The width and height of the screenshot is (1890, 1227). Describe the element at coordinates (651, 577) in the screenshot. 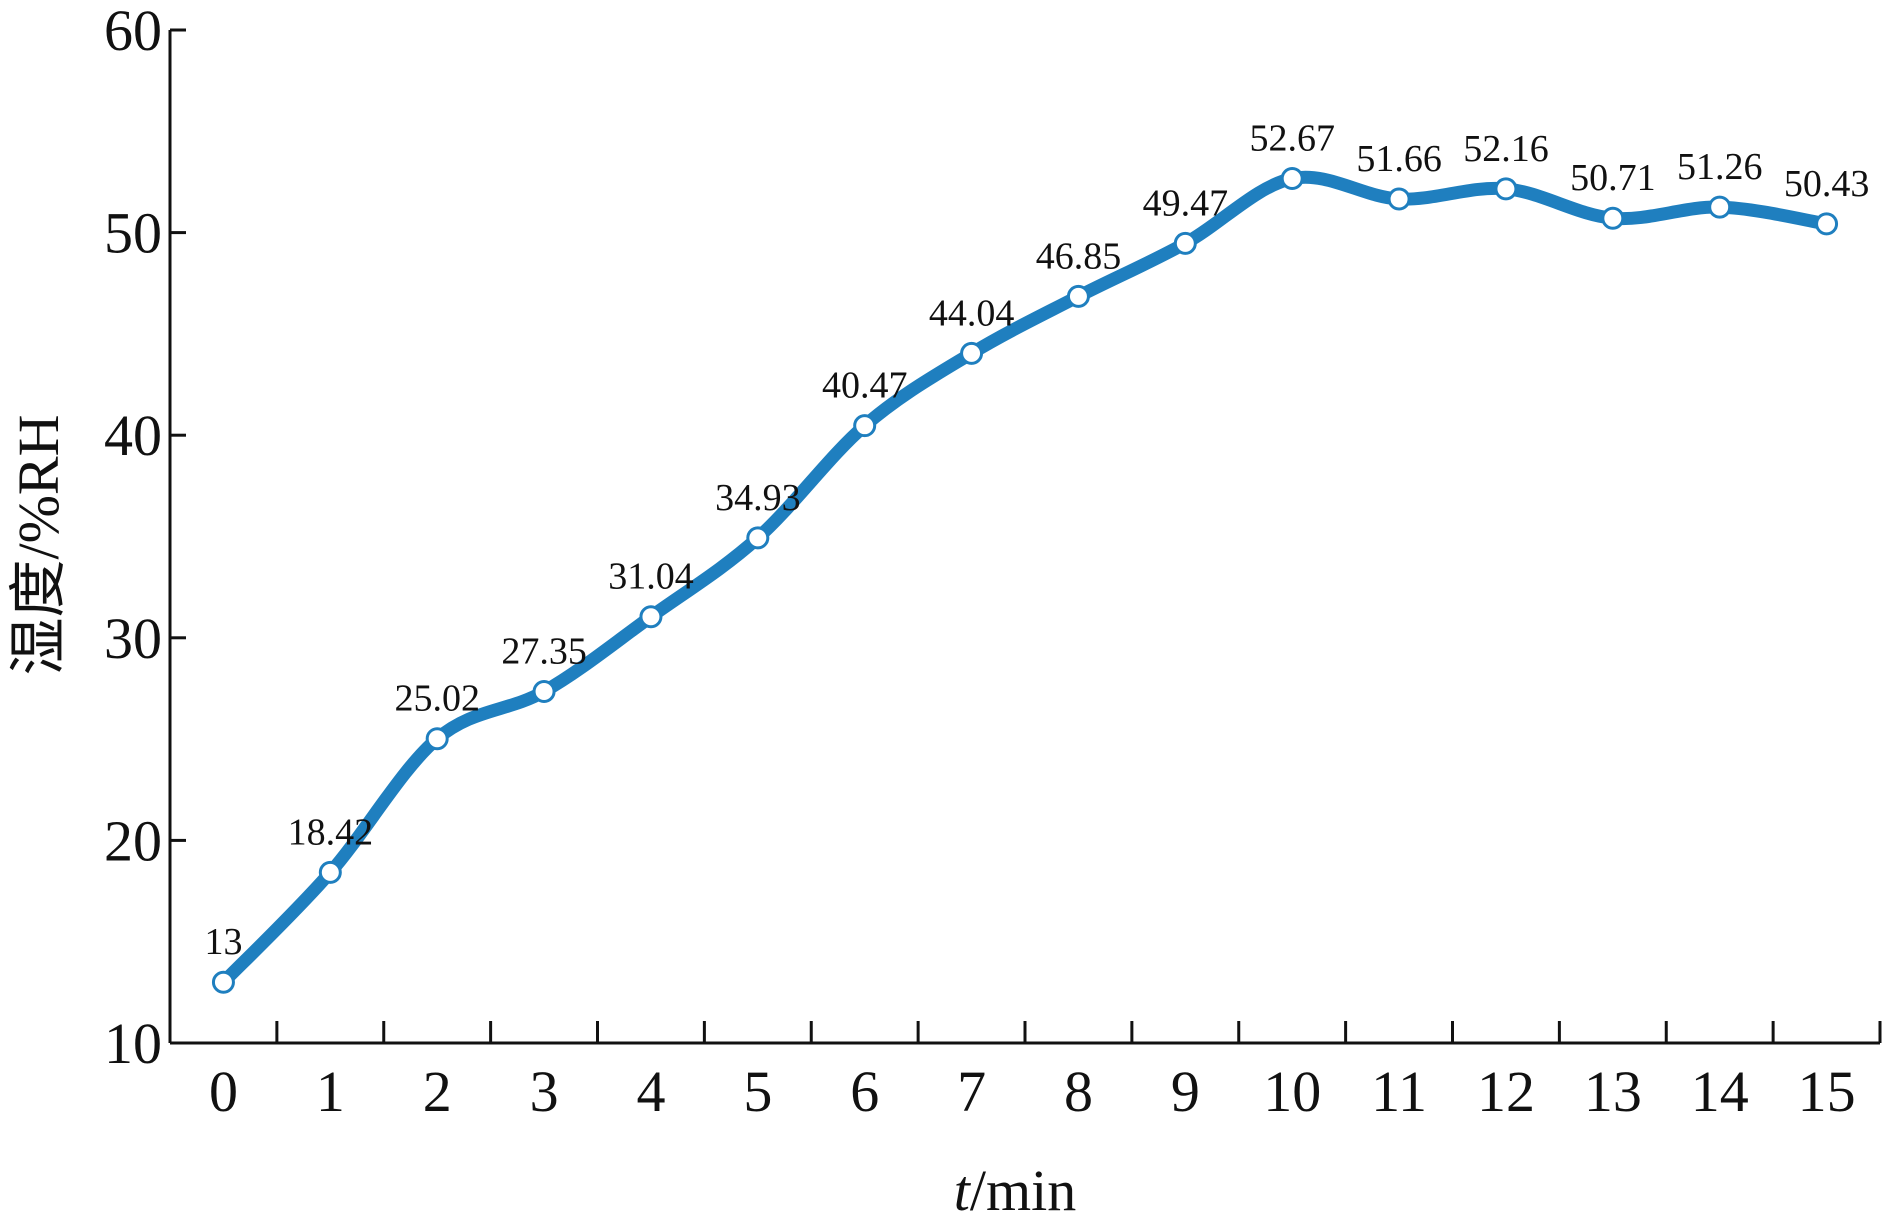

I see `data-label: 31.04` at that location.